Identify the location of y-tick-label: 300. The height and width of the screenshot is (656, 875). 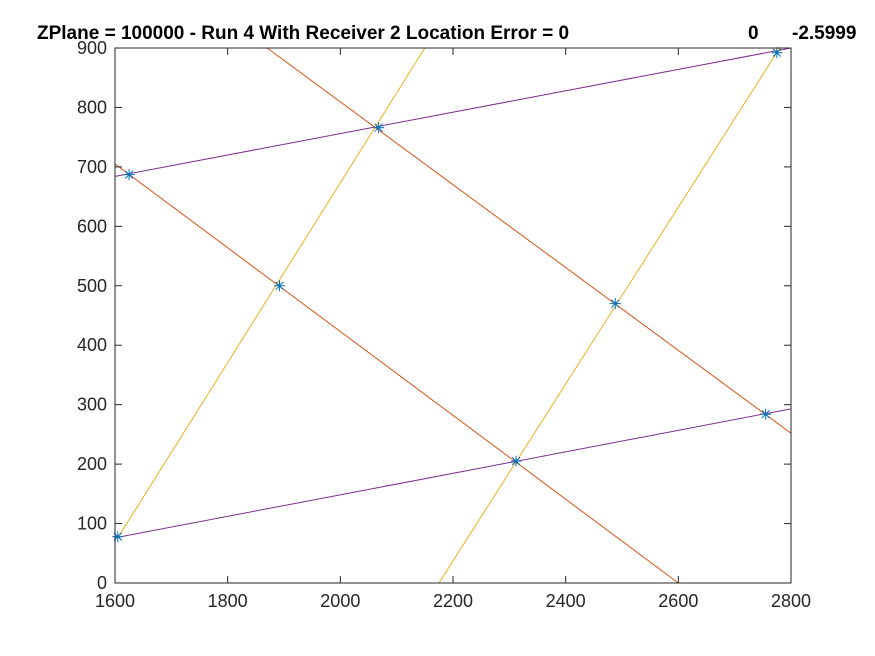
(92, 405).